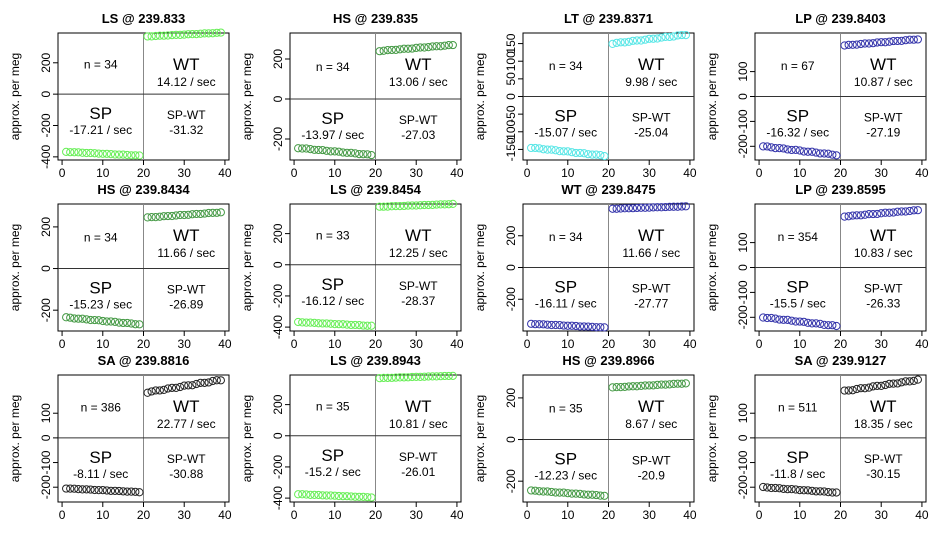 Image resolution: width=950 pixels, height=550 pixels. Describe the element at coordinates (144, 360) in the screenshot. I see `chart-title: SA @ 239.8816` at that location.